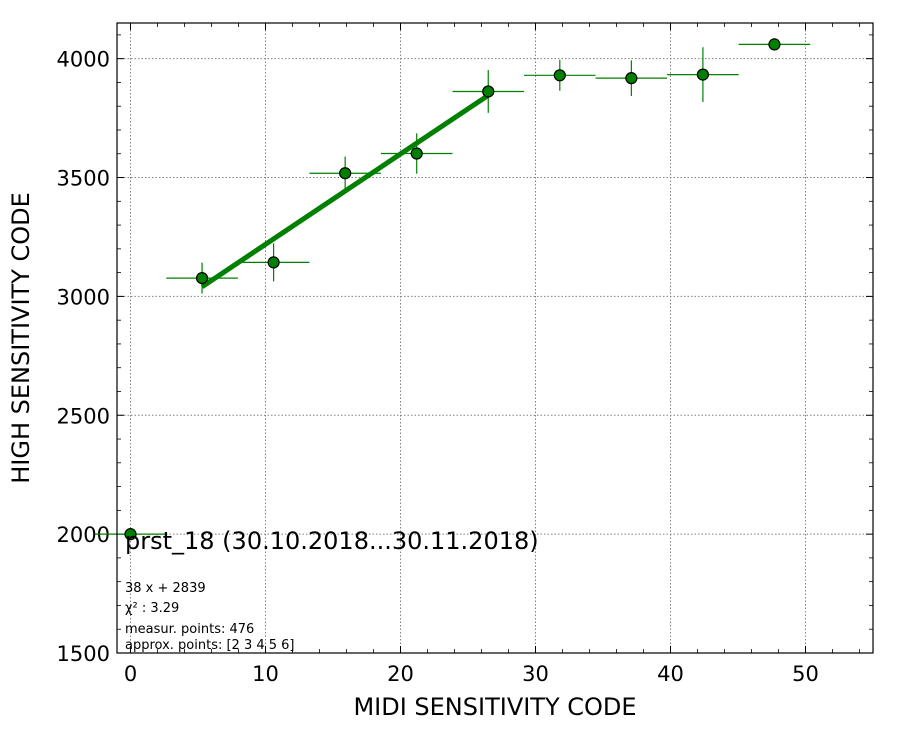 The width and height of the screenshot is (900, 750). I want to click on y-axis-label: HIGH SENSITIVITY CODE, so click(21, 338).